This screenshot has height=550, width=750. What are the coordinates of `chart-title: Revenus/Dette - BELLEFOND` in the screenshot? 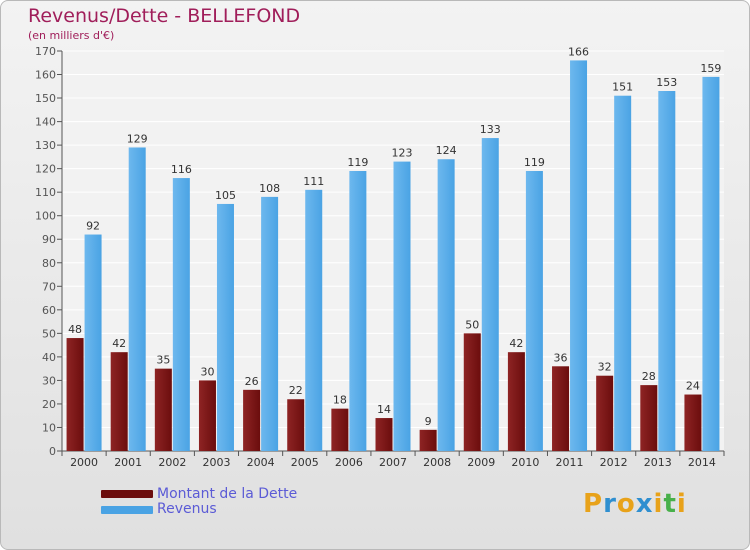 It's located at (164, 16).